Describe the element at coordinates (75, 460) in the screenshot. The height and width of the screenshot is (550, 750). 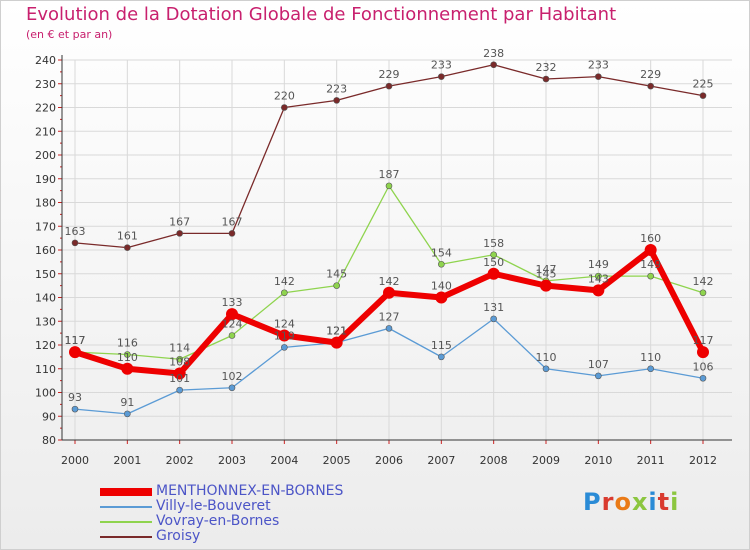
I see `x-tick-label: 2000` at that location.